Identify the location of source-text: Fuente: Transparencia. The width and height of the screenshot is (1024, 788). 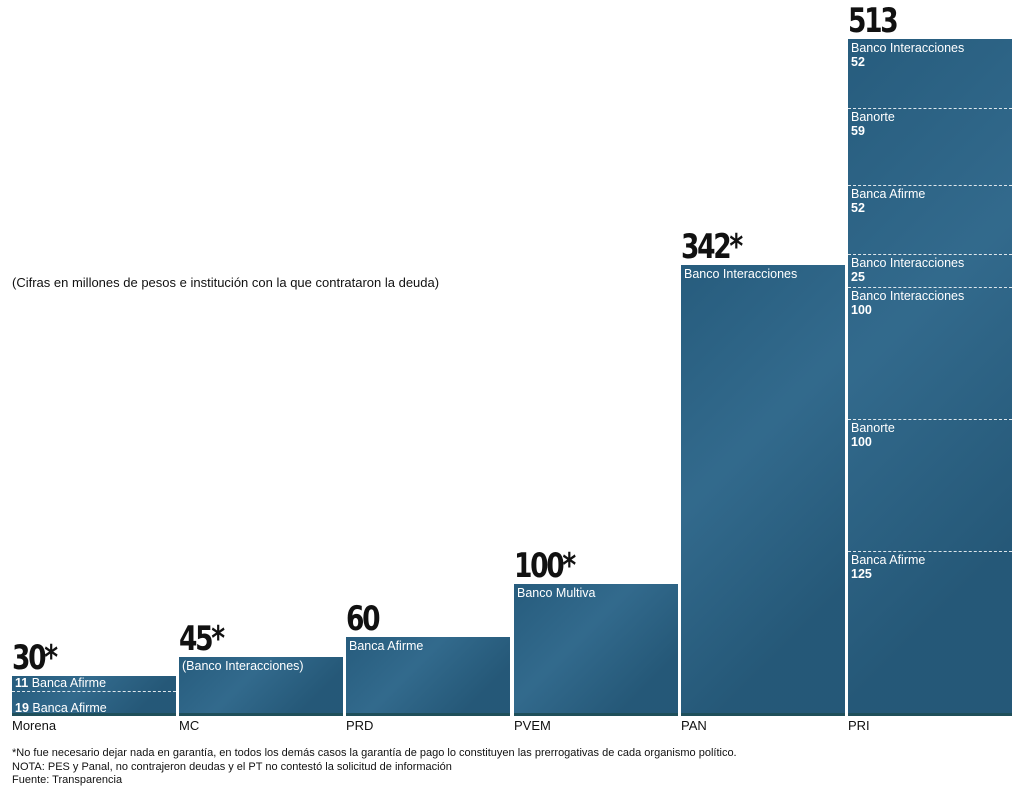
(67, 780).